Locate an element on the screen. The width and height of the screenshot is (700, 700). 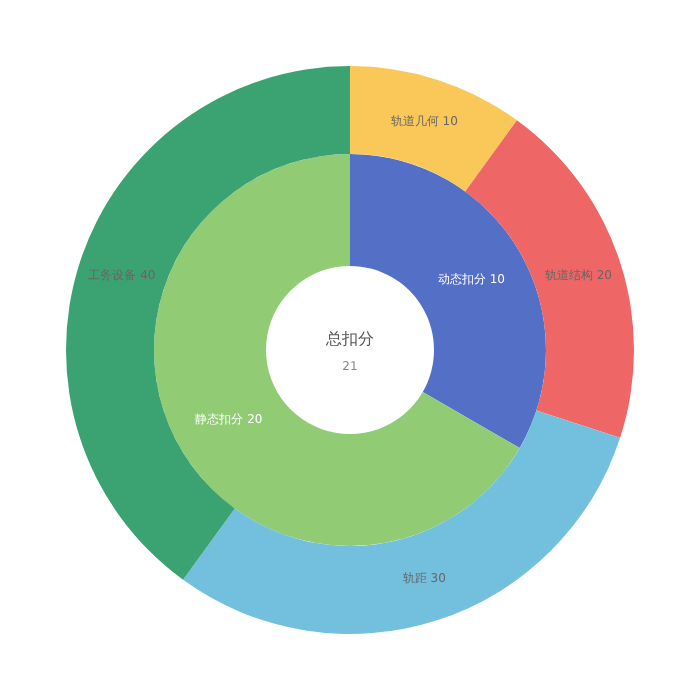
text: 总扣分 is located at coordinates (349, 339).